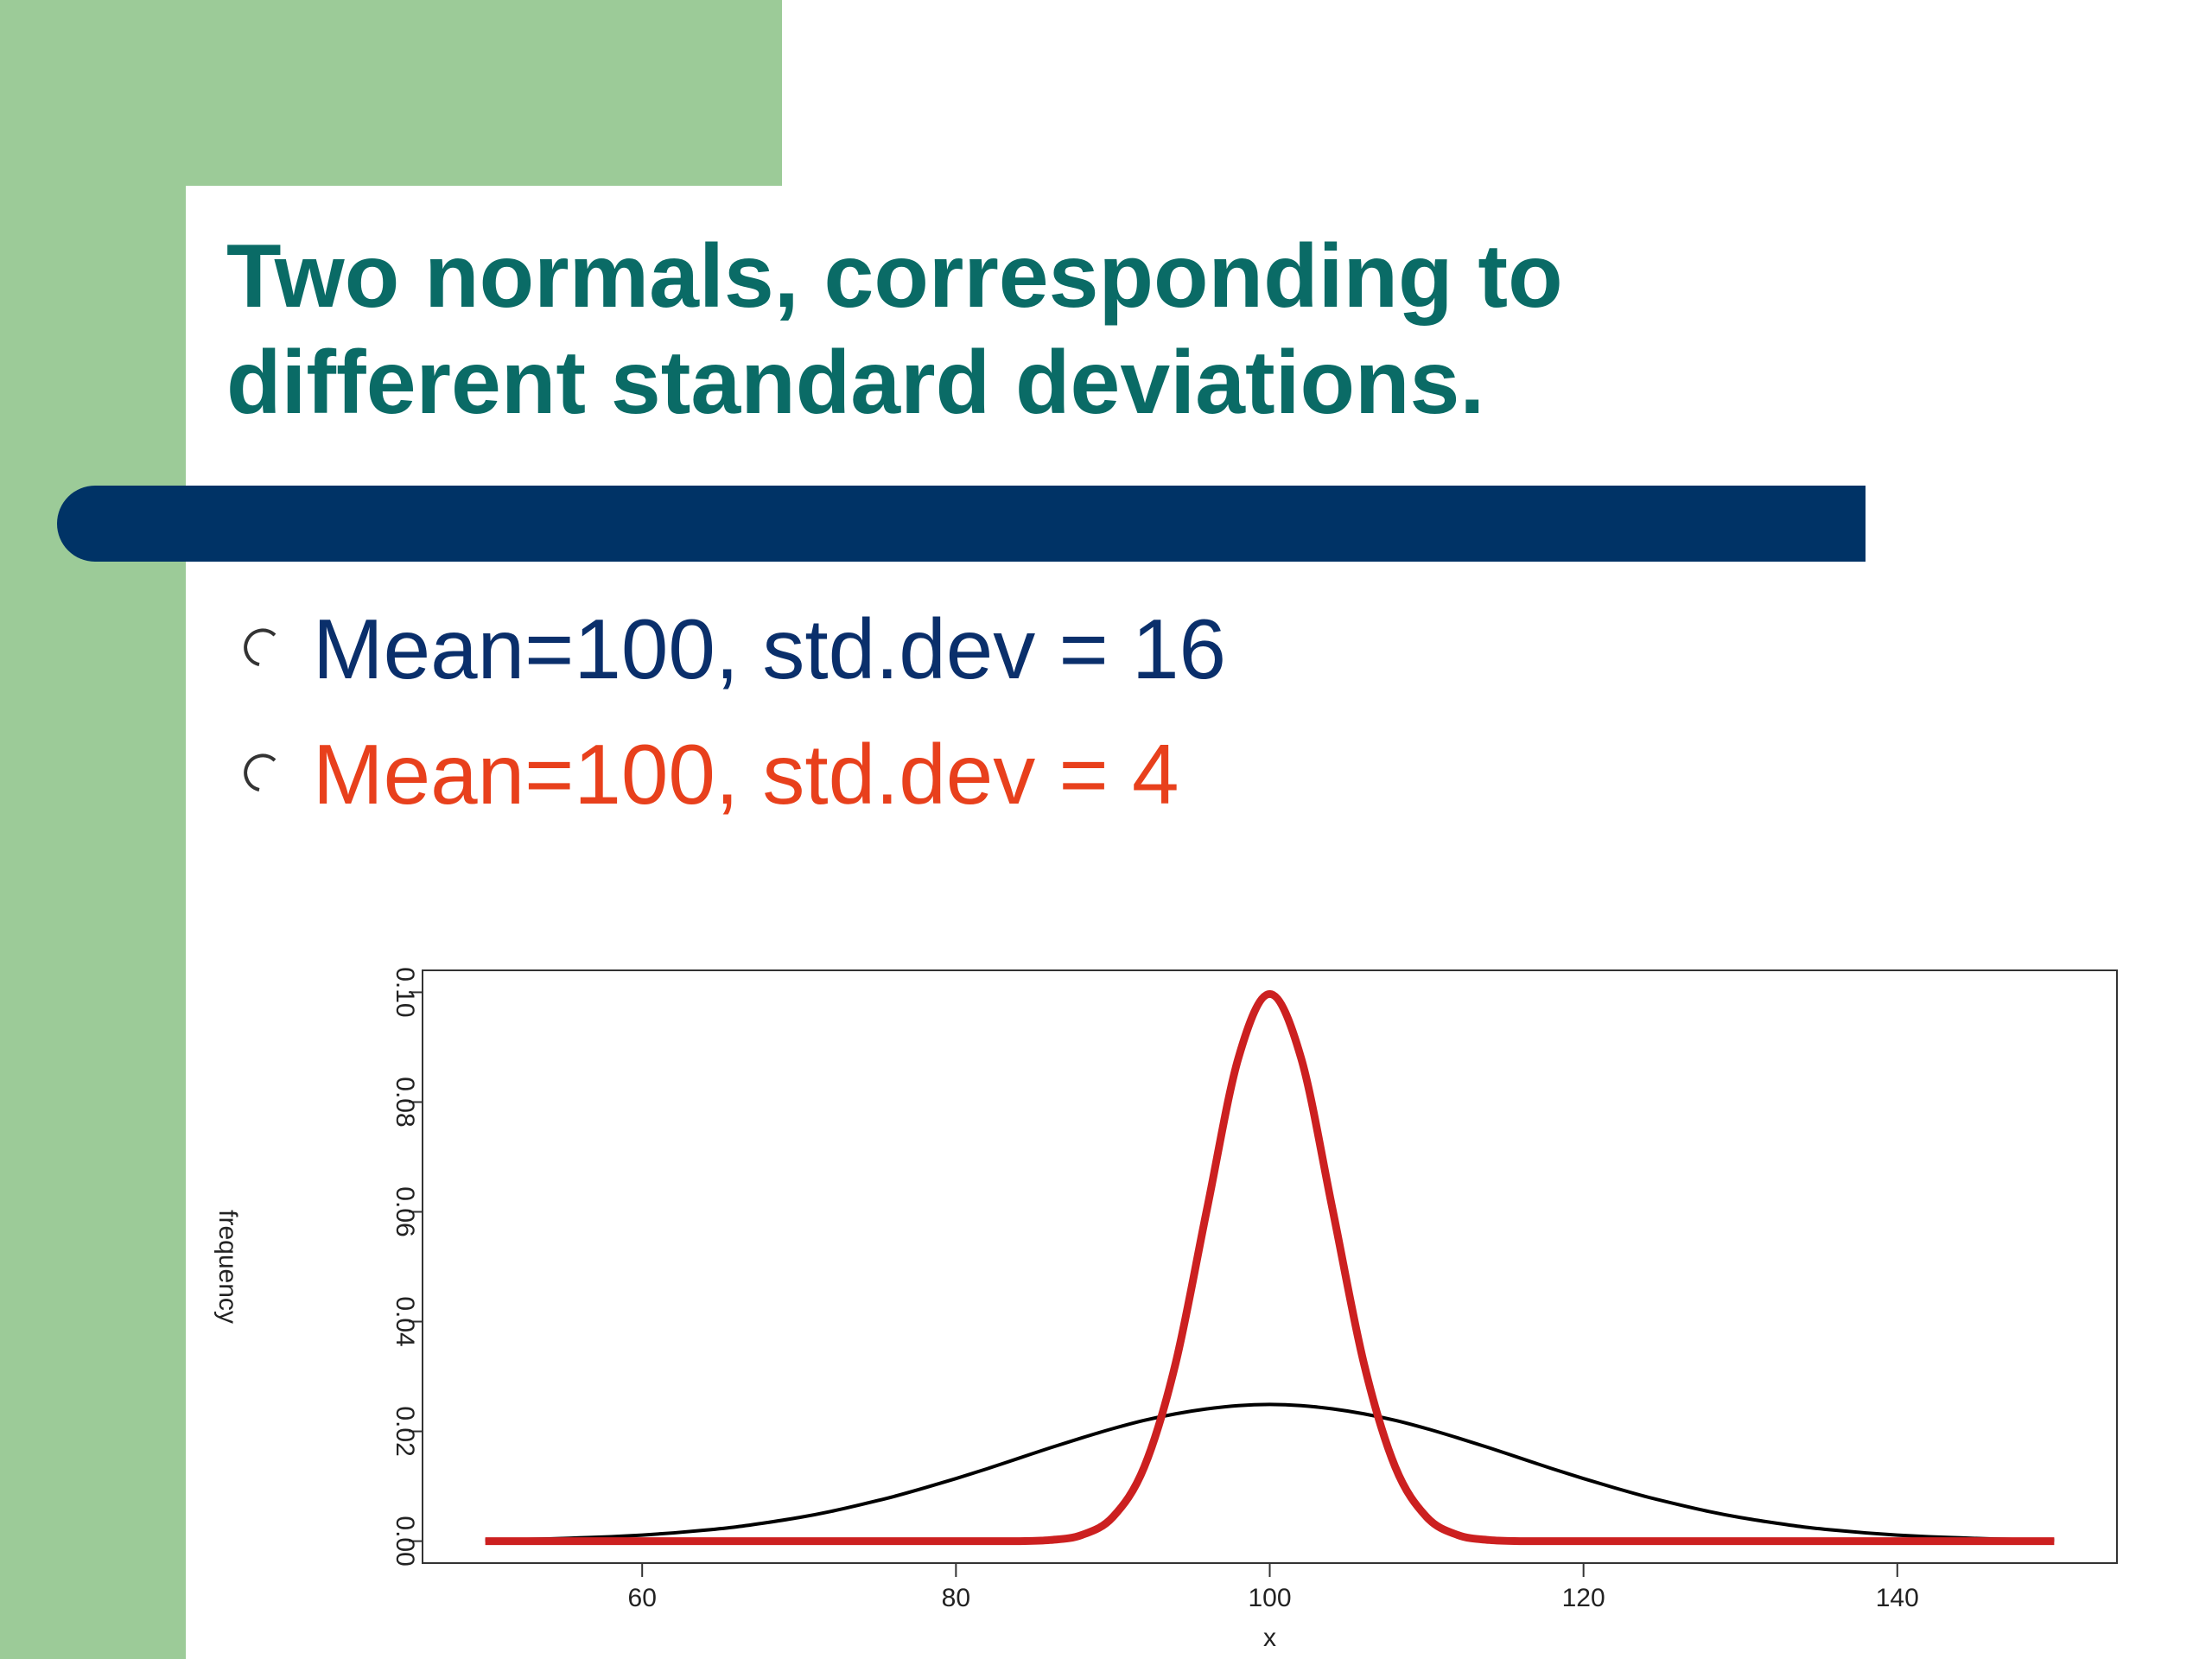 Image resolution: width=2212 pixels, height=1659 pixels. Describe the element at coordinates (1583, 1598) in the screenshot. I see `x-tick-label: 120` at that location.